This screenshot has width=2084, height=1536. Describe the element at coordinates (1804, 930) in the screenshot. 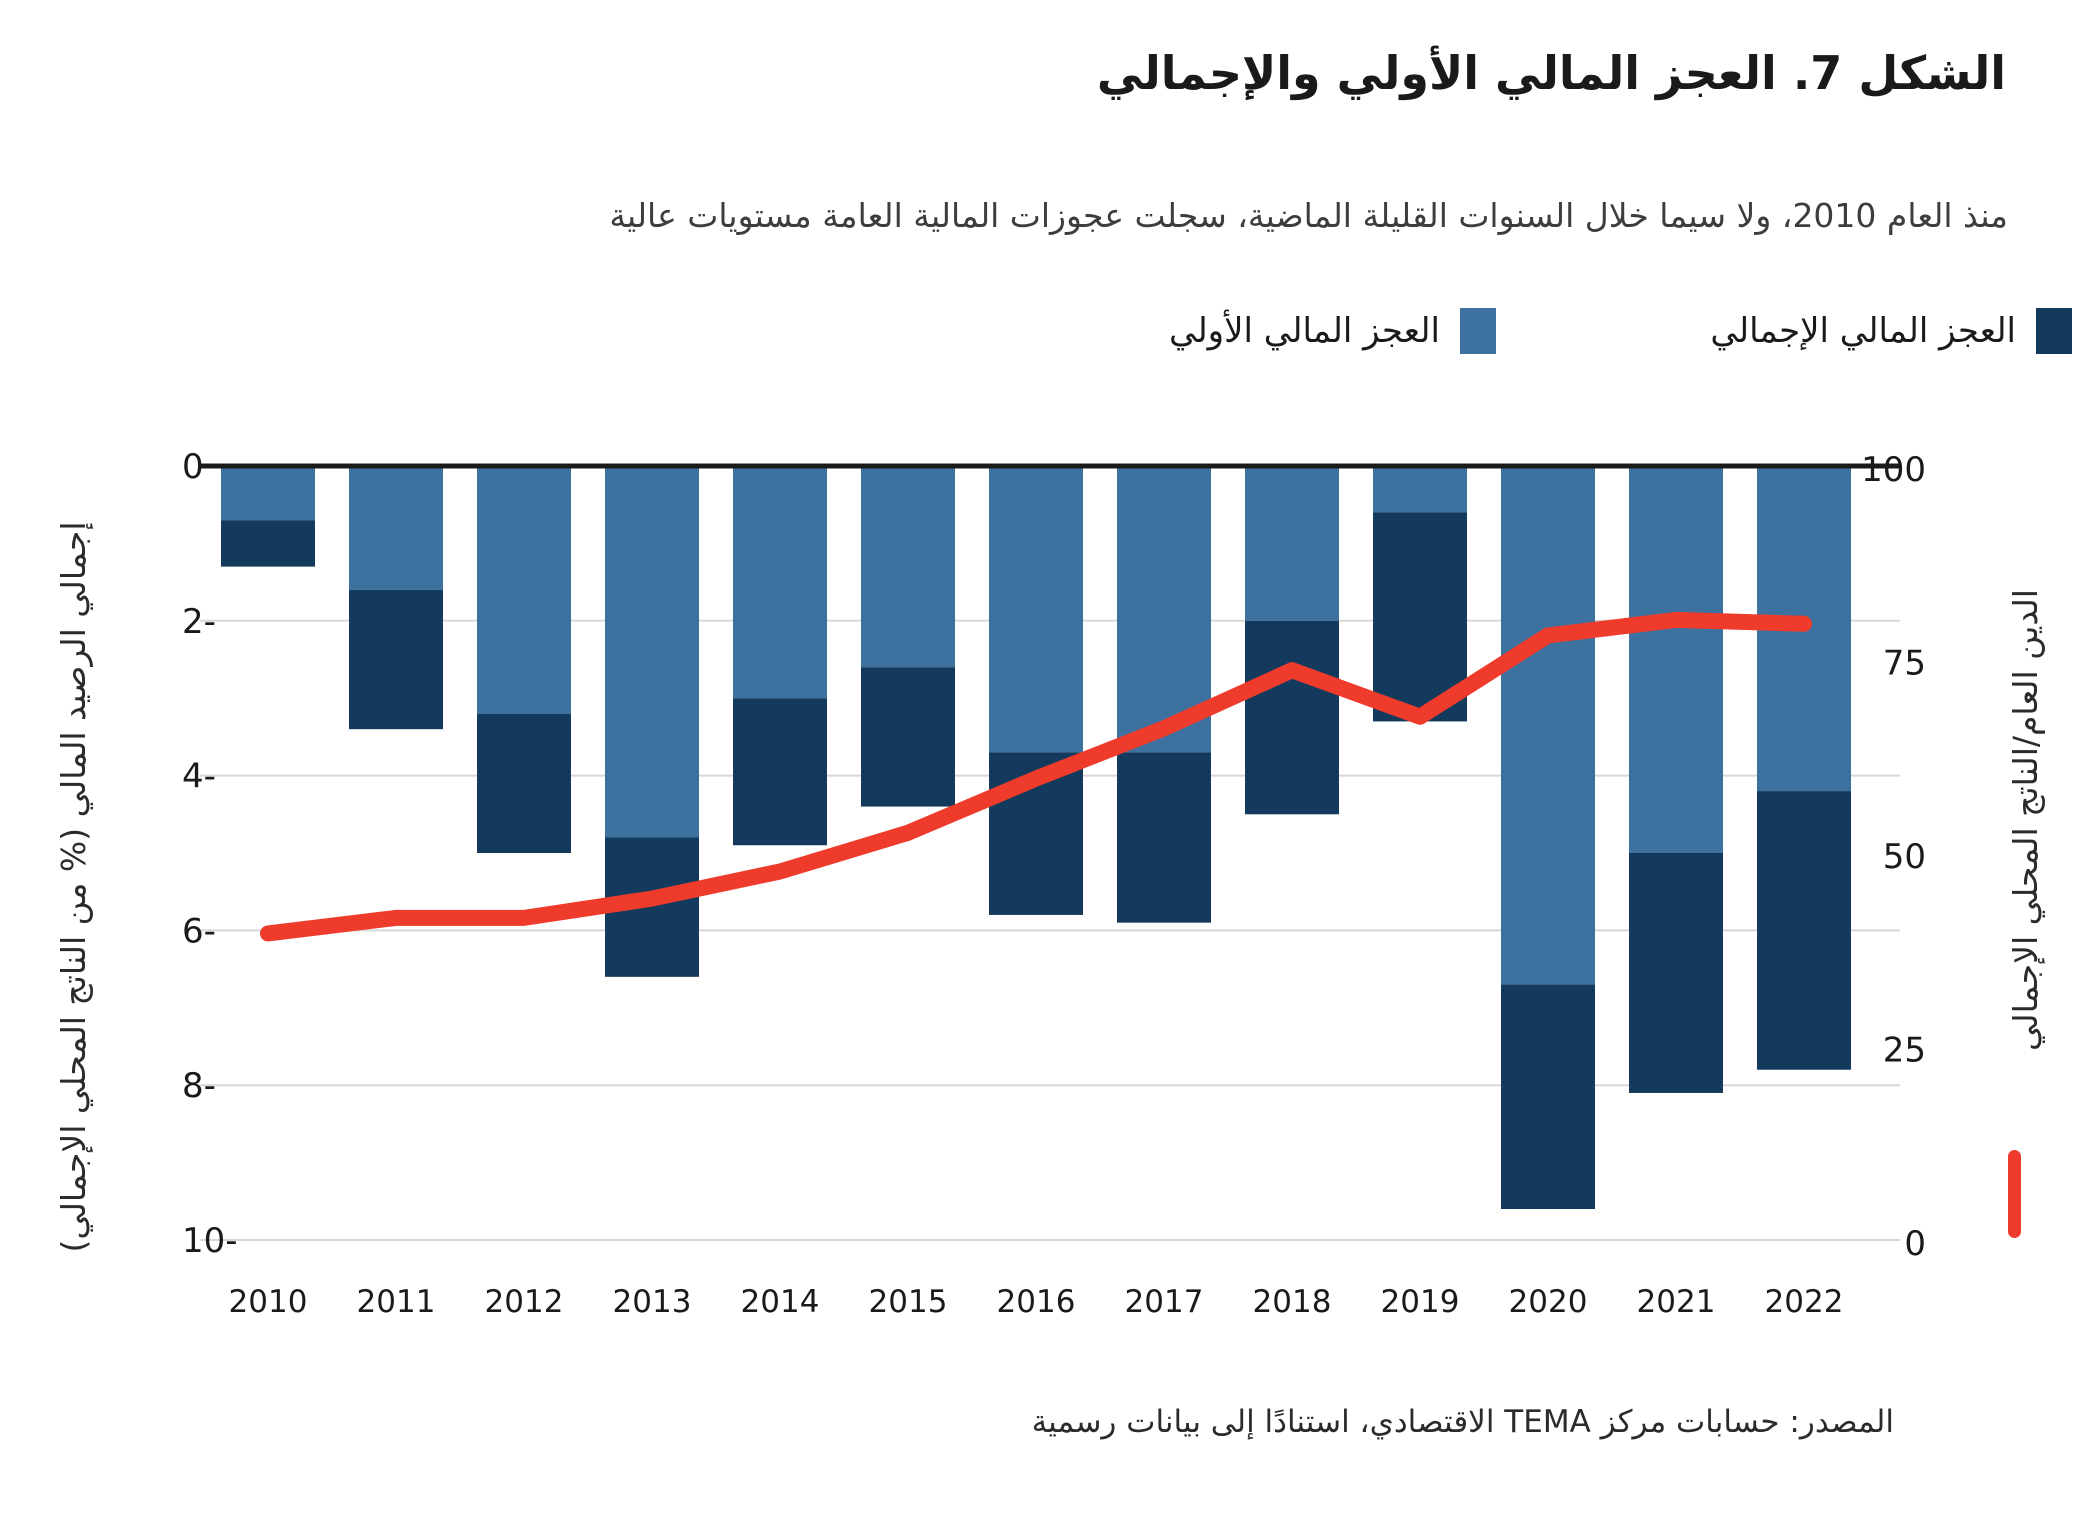

I see `bar-overall-2022` at that location.